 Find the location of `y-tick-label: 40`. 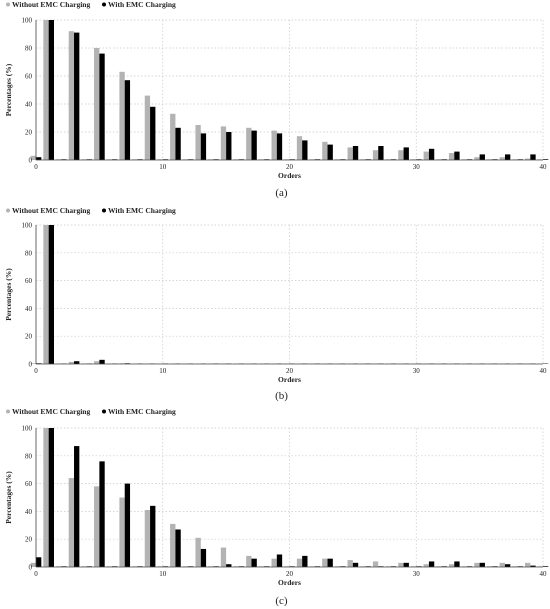

y-tick-label: 40 is located at coordinates (29, 105).